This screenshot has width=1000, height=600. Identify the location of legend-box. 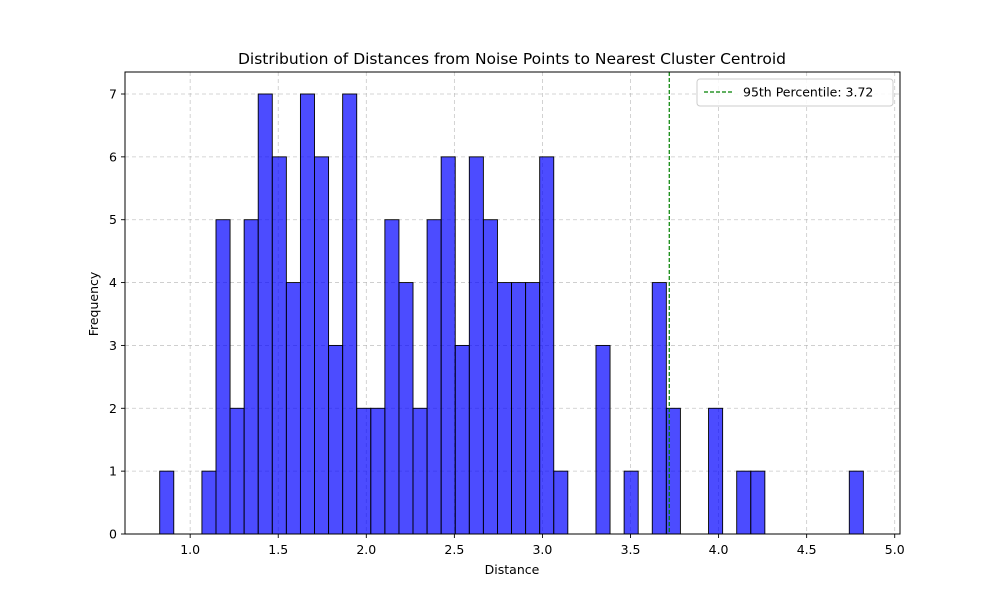
(795, 92).